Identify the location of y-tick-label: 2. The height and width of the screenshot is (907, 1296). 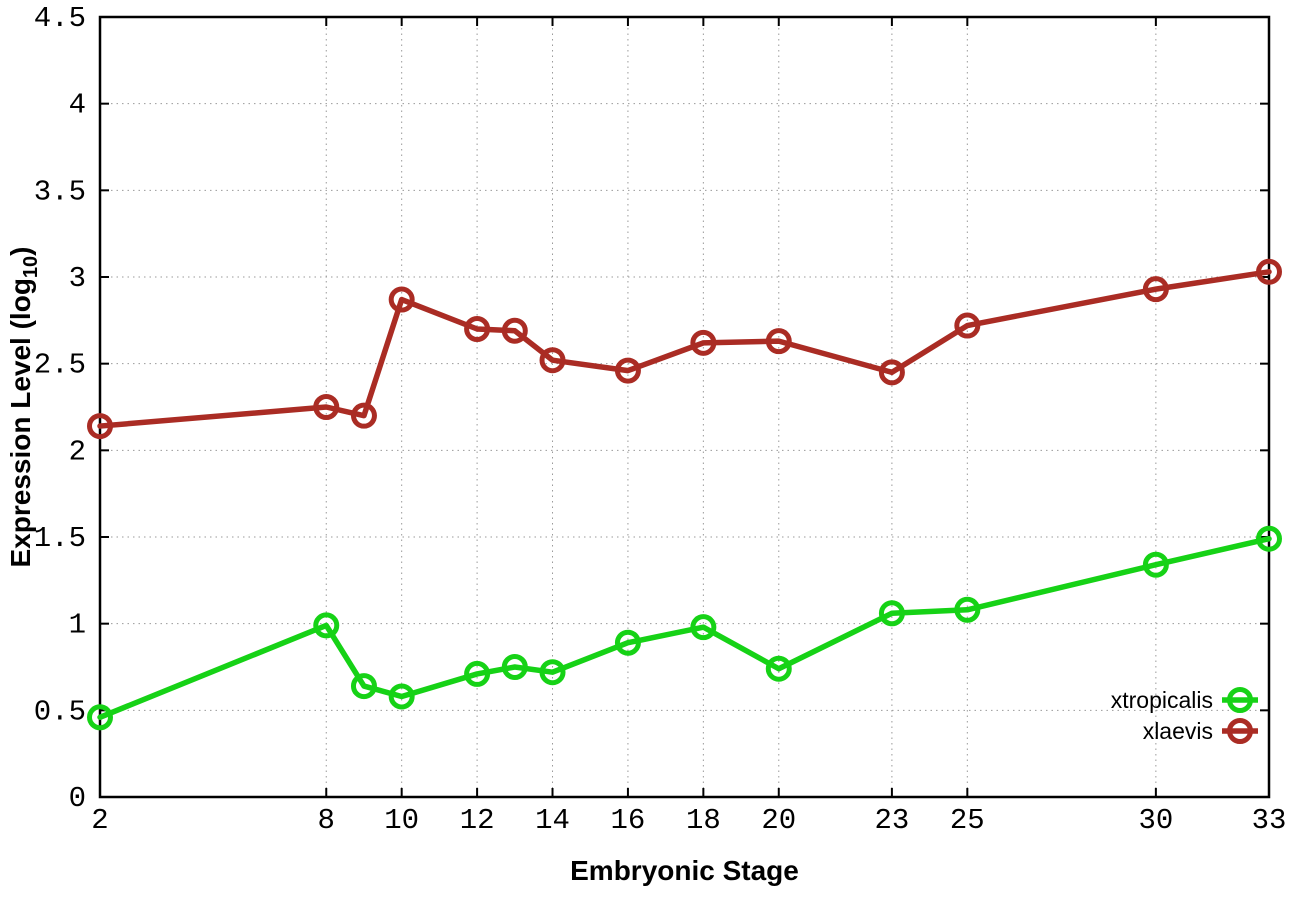
(77, 451).